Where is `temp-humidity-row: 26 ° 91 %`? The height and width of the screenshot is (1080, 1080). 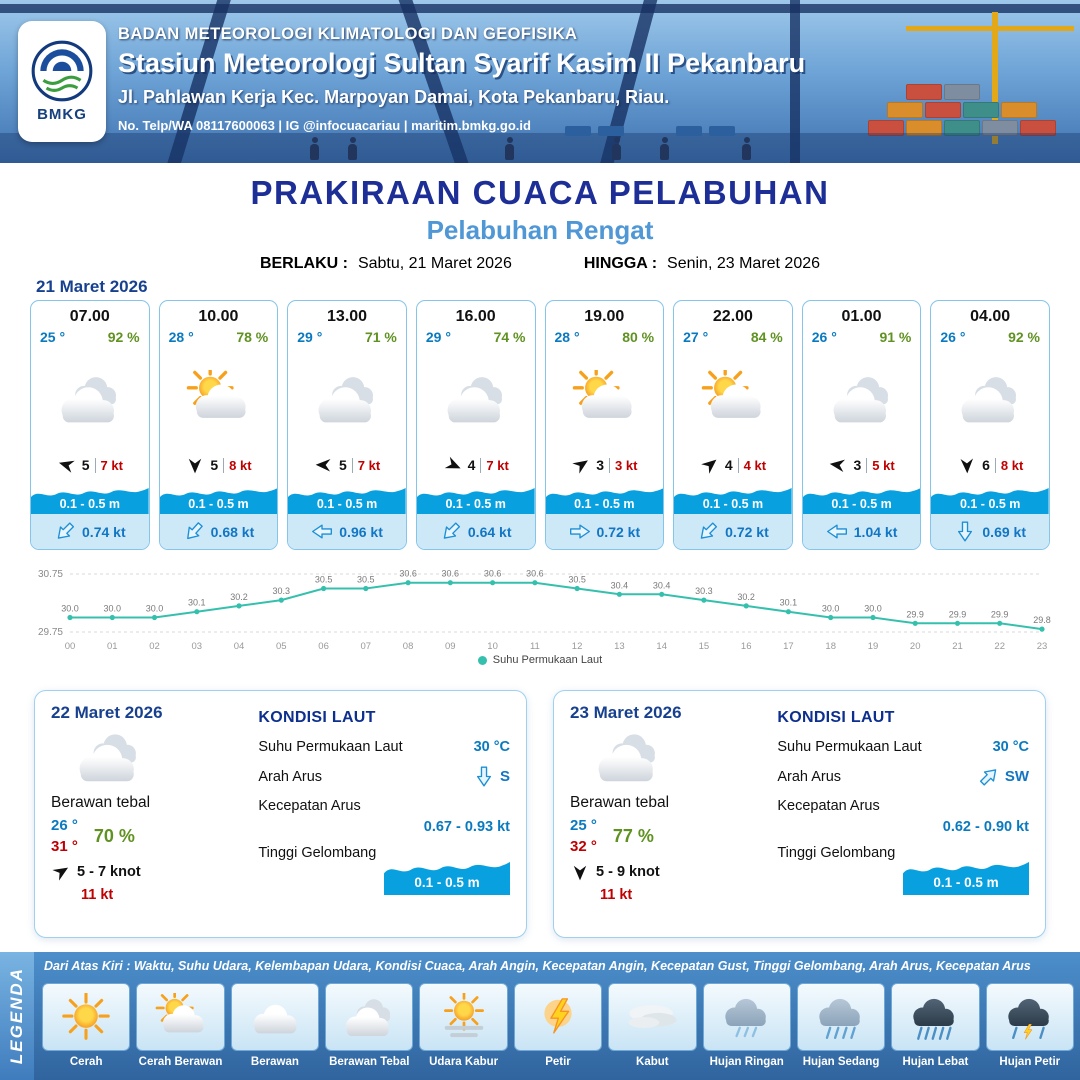
temp-humidity-row: 26 ° 91 % is located at coordinates (862, 335).